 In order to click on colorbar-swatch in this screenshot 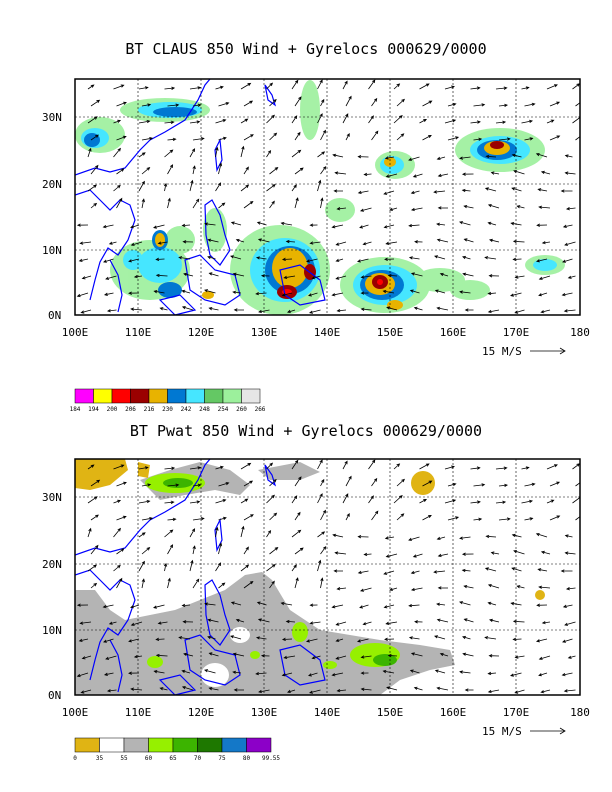, I will do `click(251, 396)`.